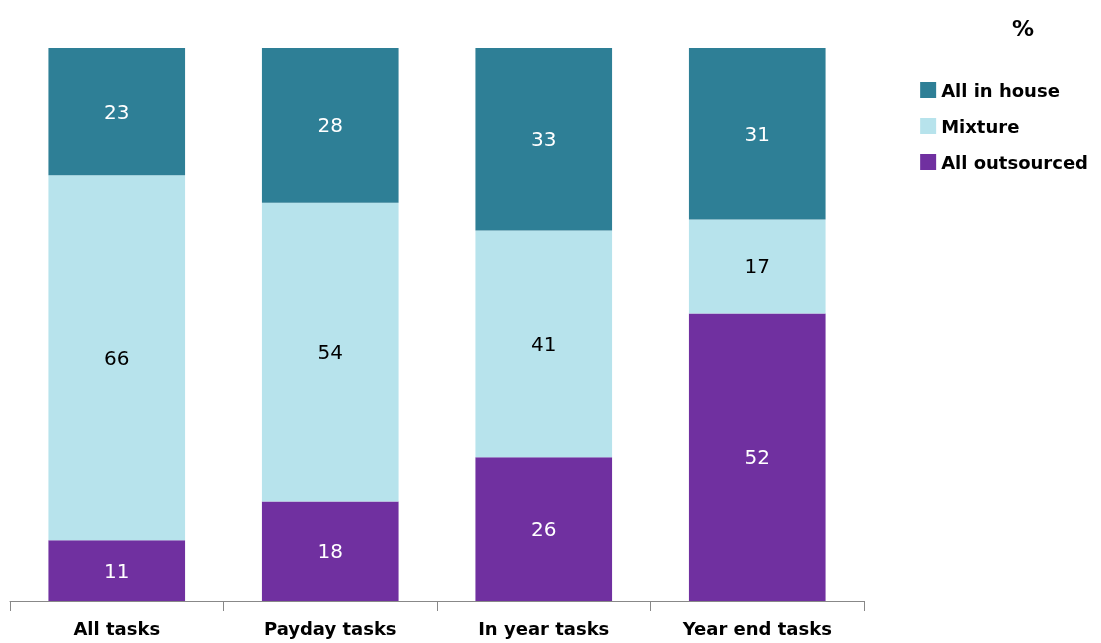  I want to click on x-tick-label: Year end tasks, so click(756, 628).